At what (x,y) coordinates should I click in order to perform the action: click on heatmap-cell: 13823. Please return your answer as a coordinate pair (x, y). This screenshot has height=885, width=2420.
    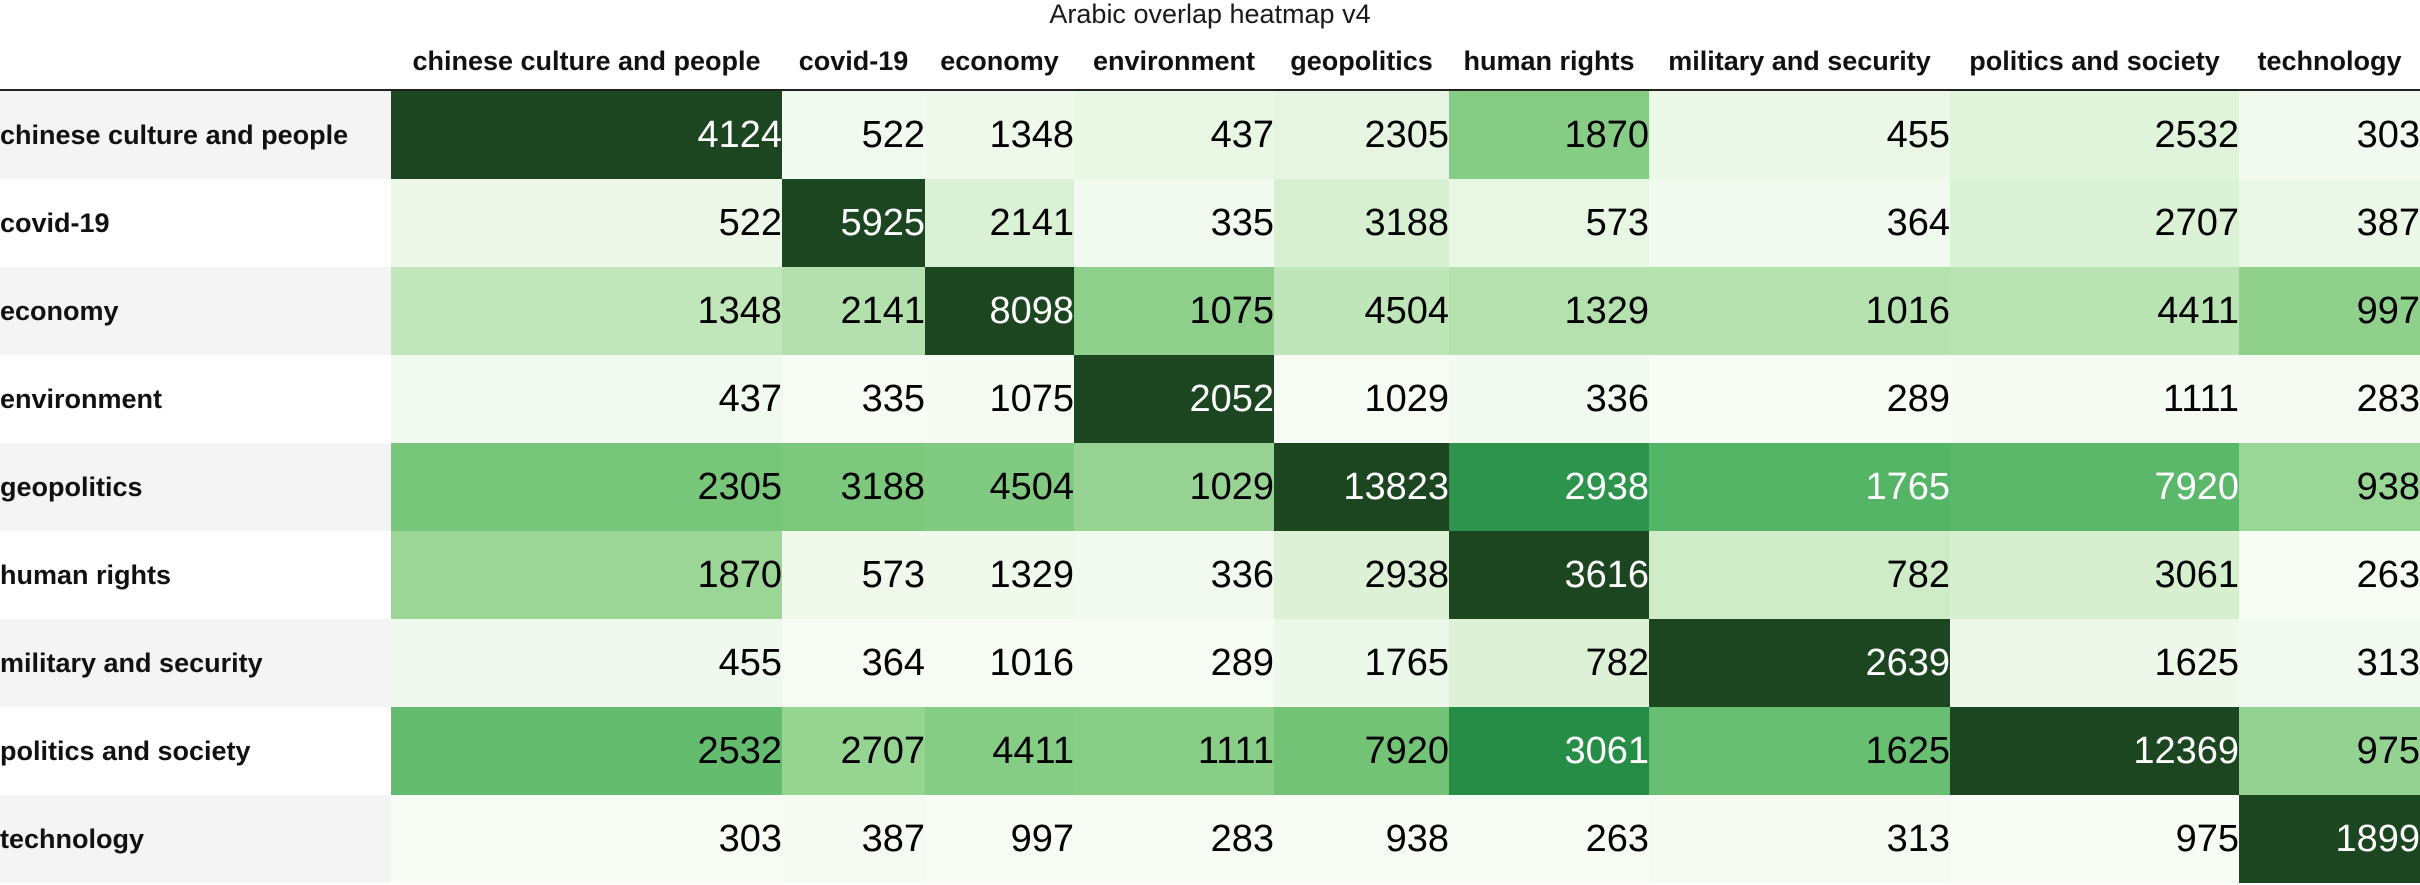
    Looking at the image, I should click on (1361, 487).